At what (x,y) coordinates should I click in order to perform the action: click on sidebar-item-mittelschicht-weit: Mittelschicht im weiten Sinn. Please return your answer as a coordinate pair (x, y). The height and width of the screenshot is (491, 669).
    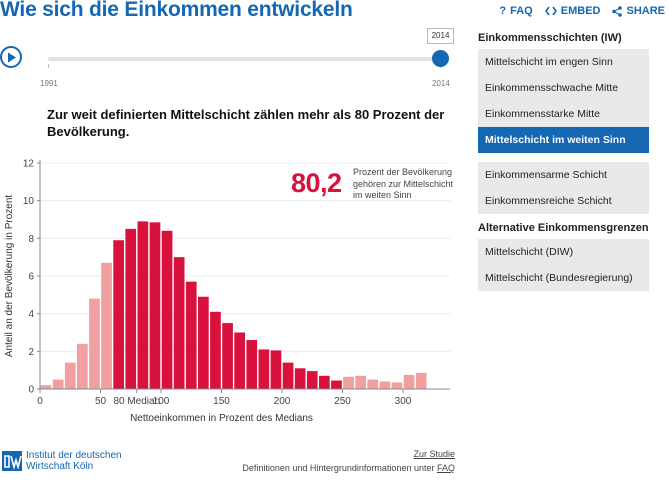
    Looking at the image, I should click on (563, 140).